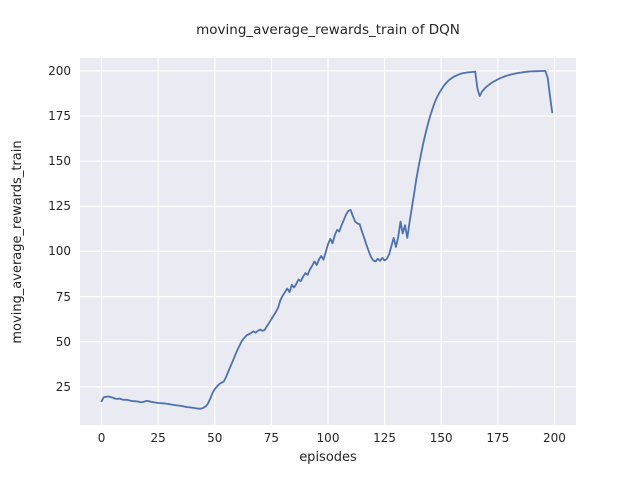  What do you see at coordinates (63, 386) in the screenshot?
I see `y-tick-25: 25` at bounding box center [63, 386].